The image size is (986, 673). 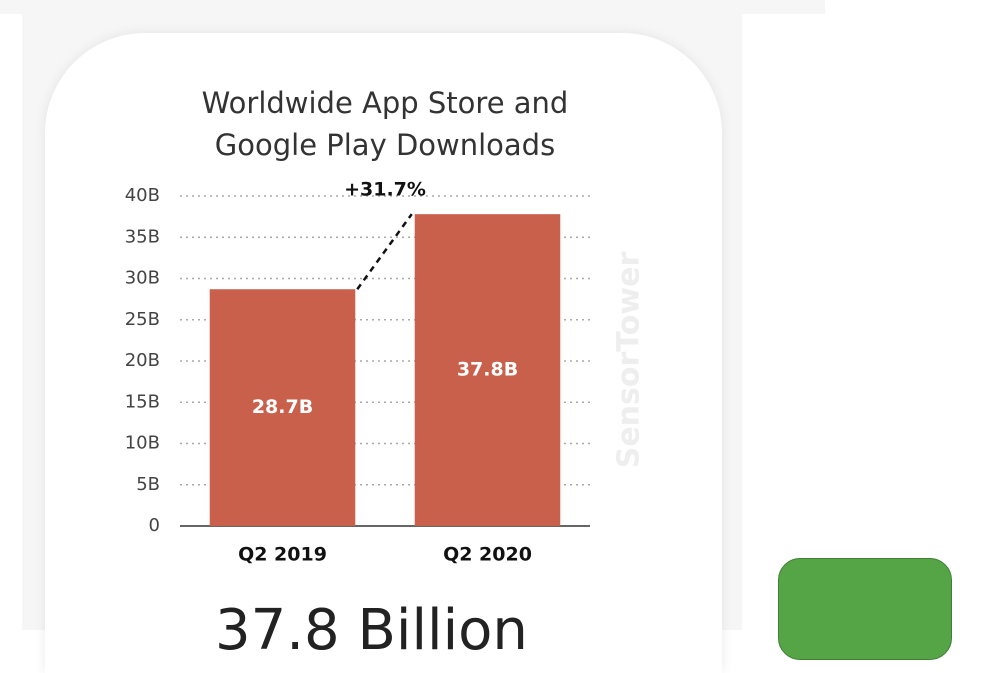 What do you see at coordinates (385, 190) in the screenshot?
I see `annotation: +31.7%` at bounding box center [385, 190].